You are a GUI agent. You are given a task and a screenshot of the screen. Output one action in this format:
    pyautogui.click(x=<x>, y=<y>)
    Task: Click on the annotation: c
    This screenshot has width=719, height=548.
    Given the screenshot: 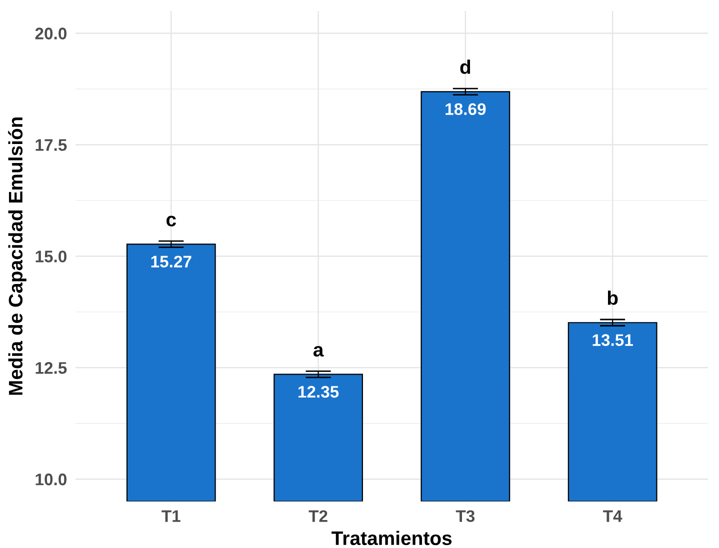 What is the action you would take?
    pyautogui.click(x=171, y=221)
    